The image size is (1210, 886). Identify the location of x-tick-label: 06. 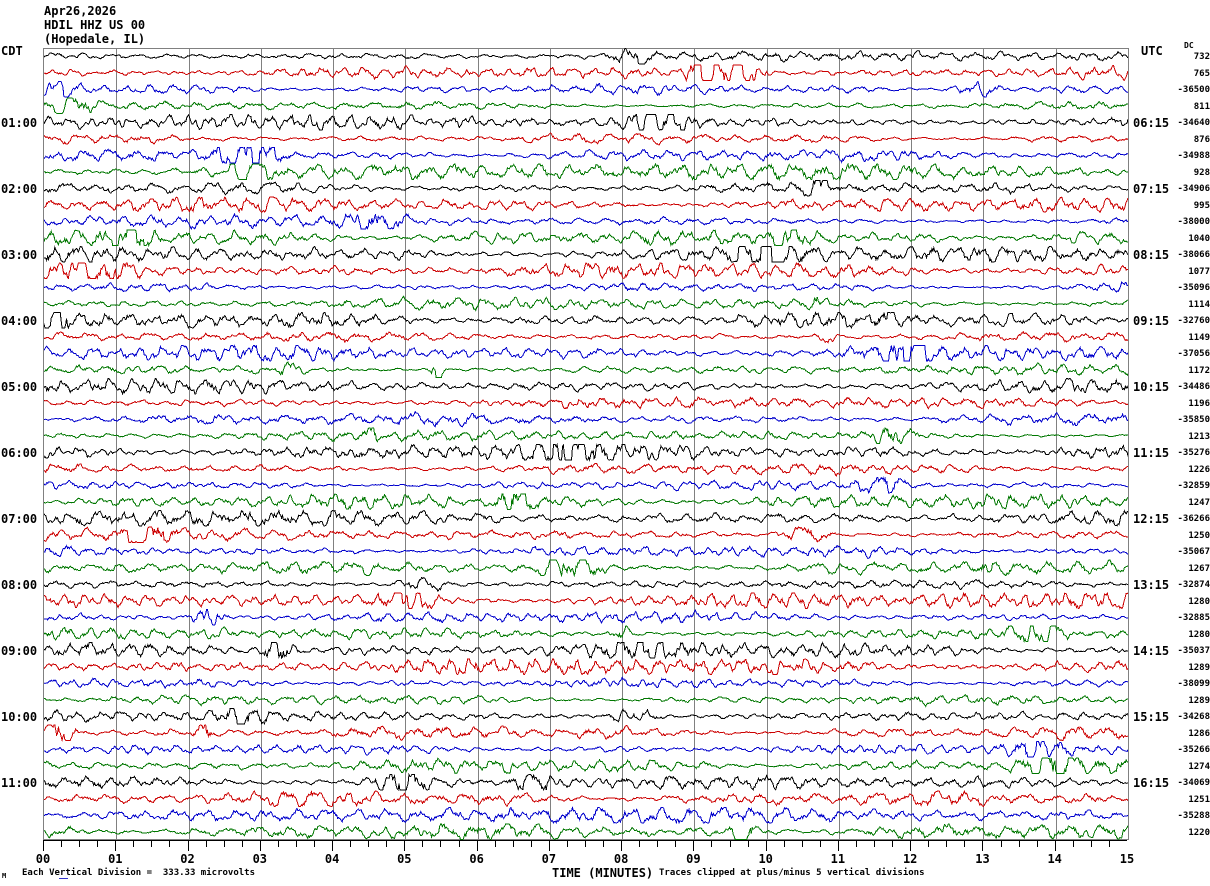
(476, 859).